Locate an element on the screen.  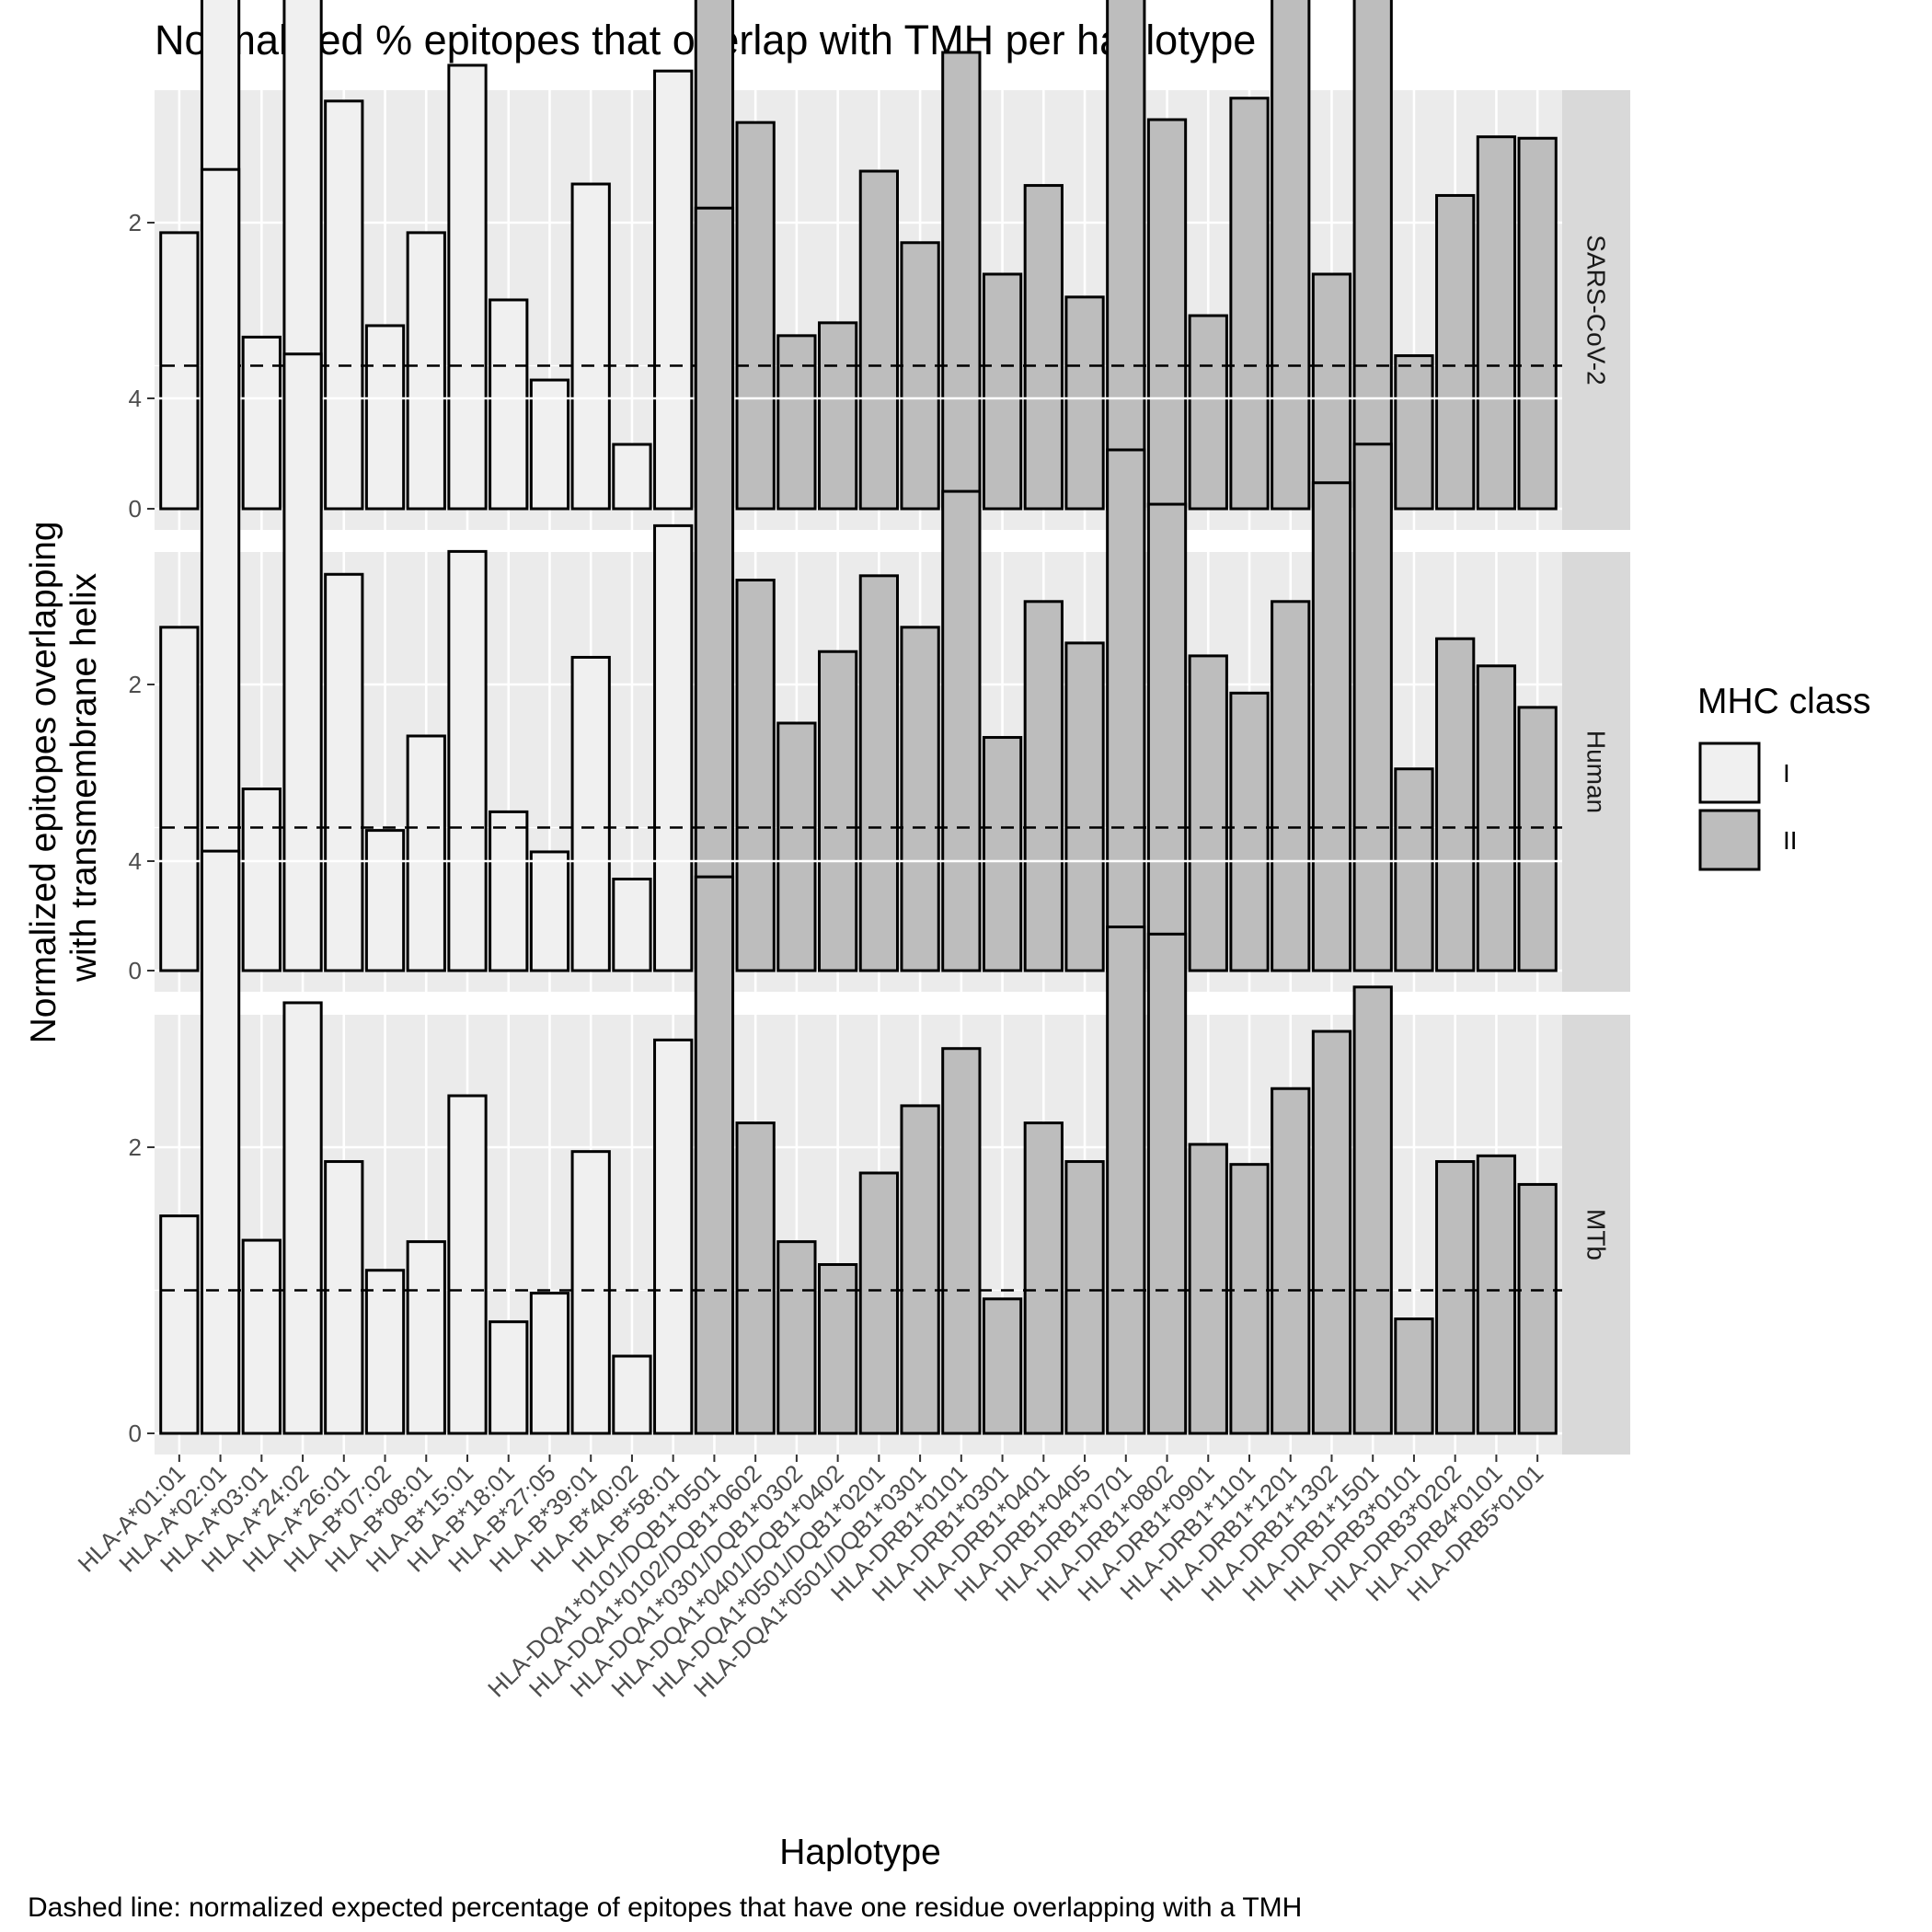
strip-background is located at coordinates (1596, 1235).